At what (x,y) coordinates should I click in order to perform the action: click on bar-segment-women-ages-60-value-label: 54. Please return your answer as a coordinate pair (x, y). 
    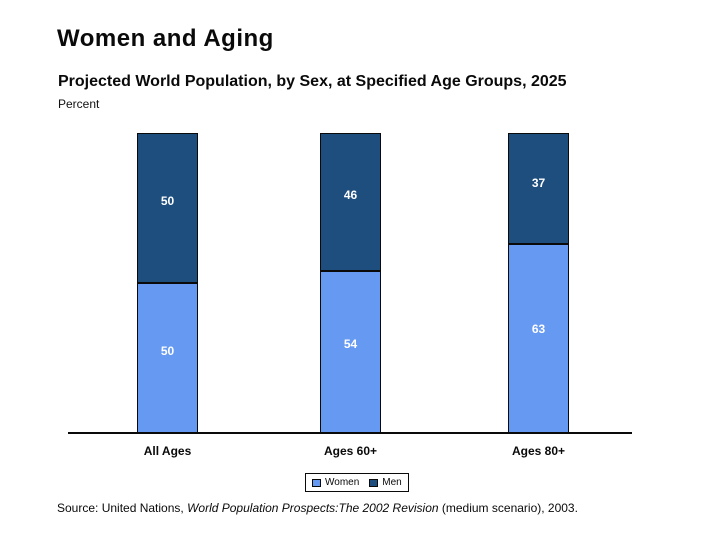
    Looking at the image, I should click on (350, 344).